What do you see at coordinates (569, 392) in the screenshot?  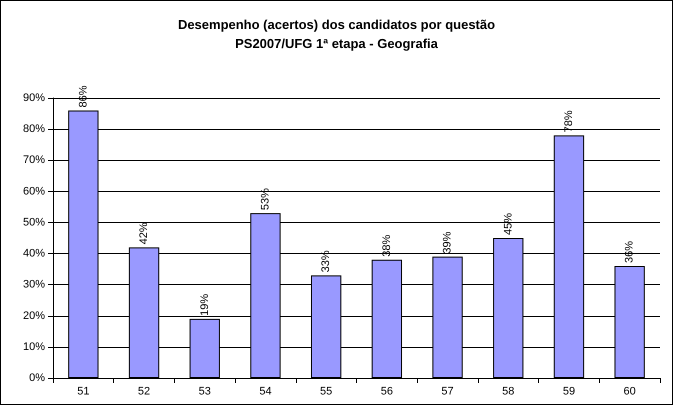 I see `x-tick-label: 59` at bounding box center [569, 392].